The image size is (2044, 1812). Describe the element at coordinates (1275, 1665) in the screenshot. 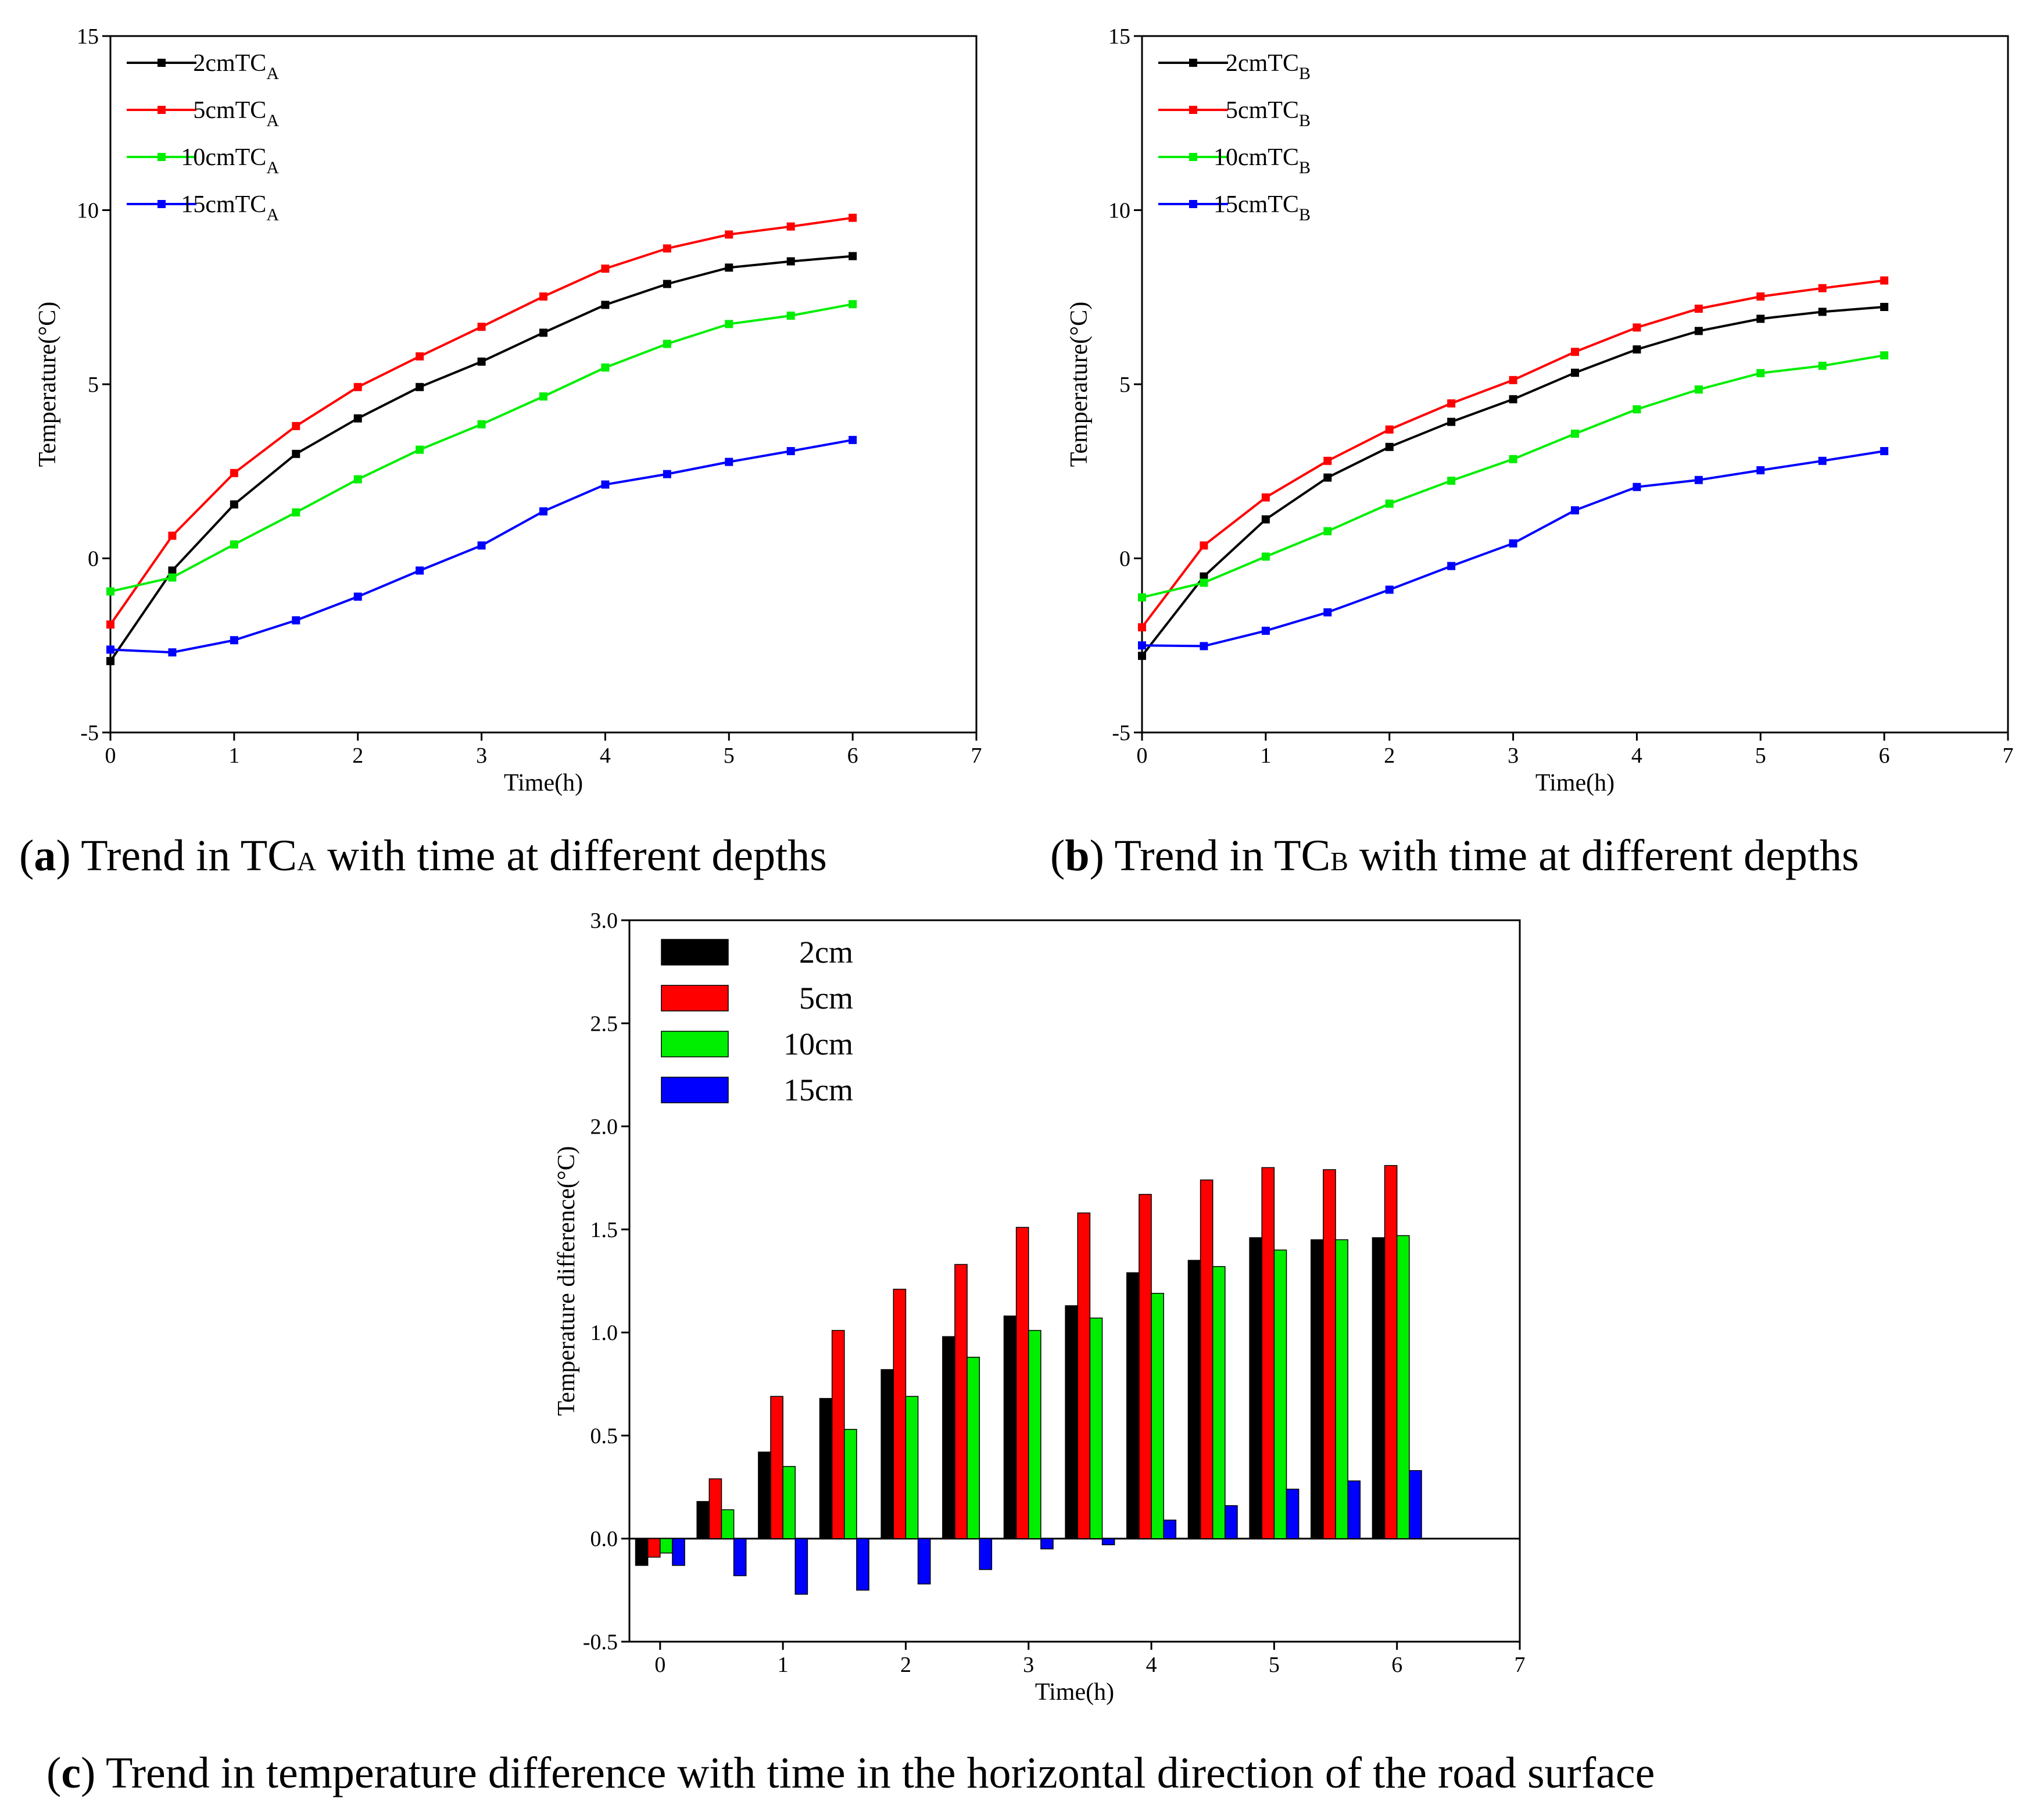

I see `x-tick-label: 5` at that location.